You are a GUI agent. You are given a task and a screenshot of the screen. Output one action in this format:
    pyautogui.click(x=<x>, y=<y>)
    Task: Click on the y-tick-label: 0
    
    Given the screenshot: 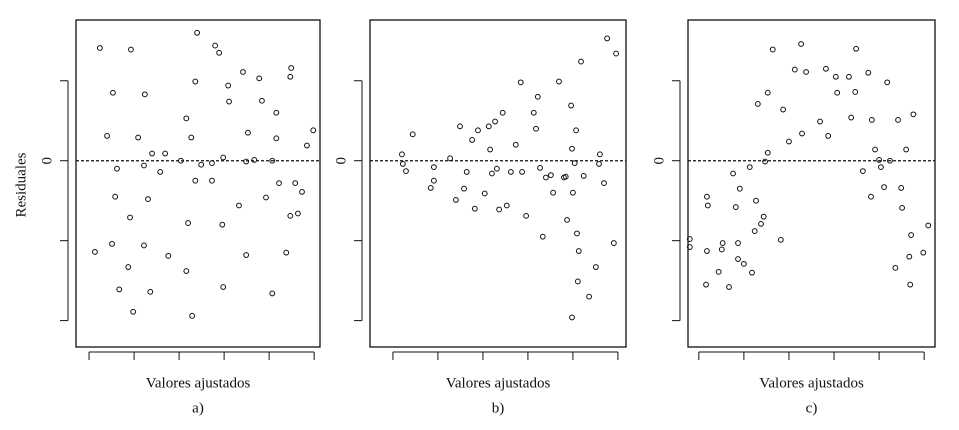 What is the action you would take?
    pyautogui.click(x=47, y=161)
    